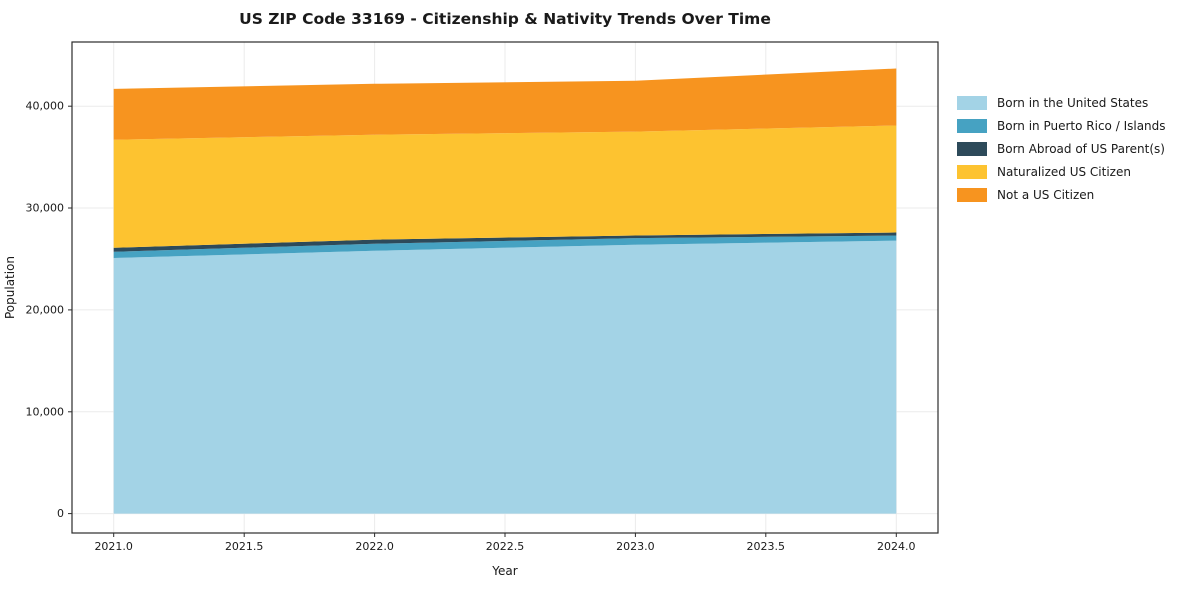 This screenshot has width=1189, height=590. Describe the element at coordinates (45, 411) in the screenshot. I see `y-tick-label: 10,000` at that location.